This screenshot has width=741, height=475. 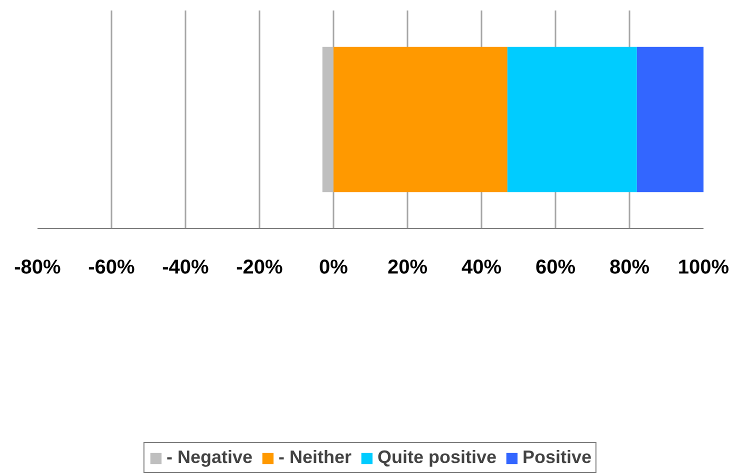 What do you see at coordinates (555, 267) in the screenshot?
I see `x-tick-label: 60%` at bounding box center [555, 267].